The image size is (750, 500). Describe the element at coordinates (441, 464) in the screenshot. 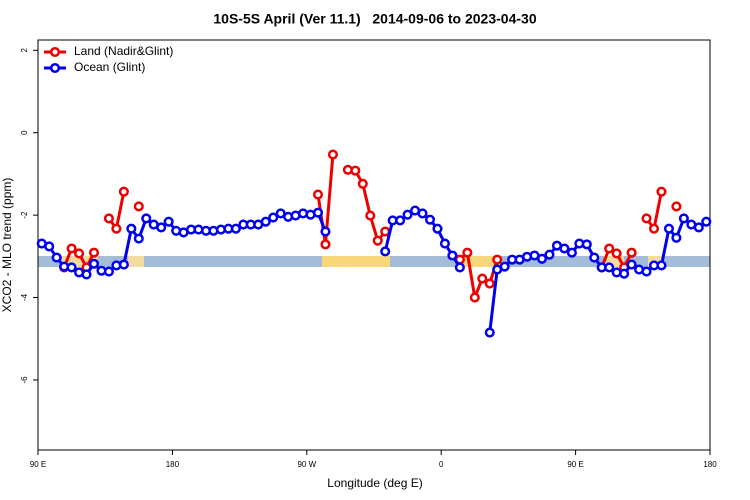

I see `x-tick-label: 0` at that location.